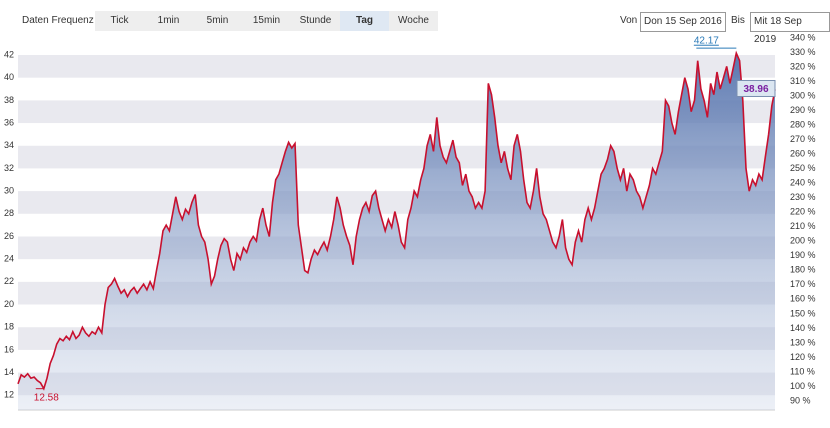  Describe the element at coordinates (9, 349) in the screenshot. I see `y-tick-label: 16` at that location.